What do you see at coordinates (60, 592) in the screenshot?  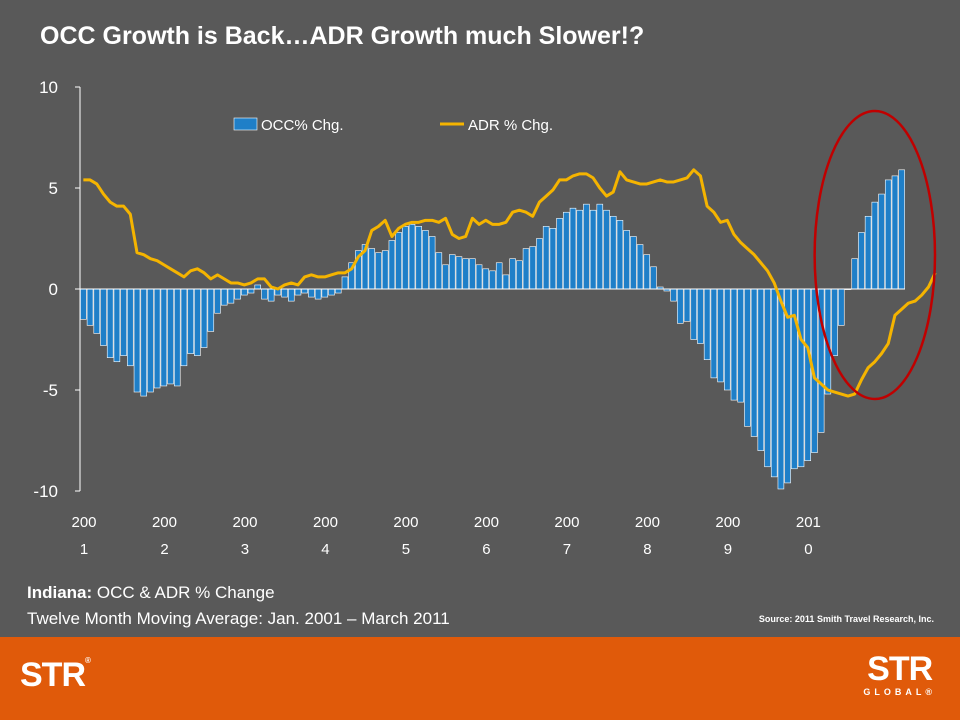 I see `region-label: Indiana:` at bounding box center [60, 592].